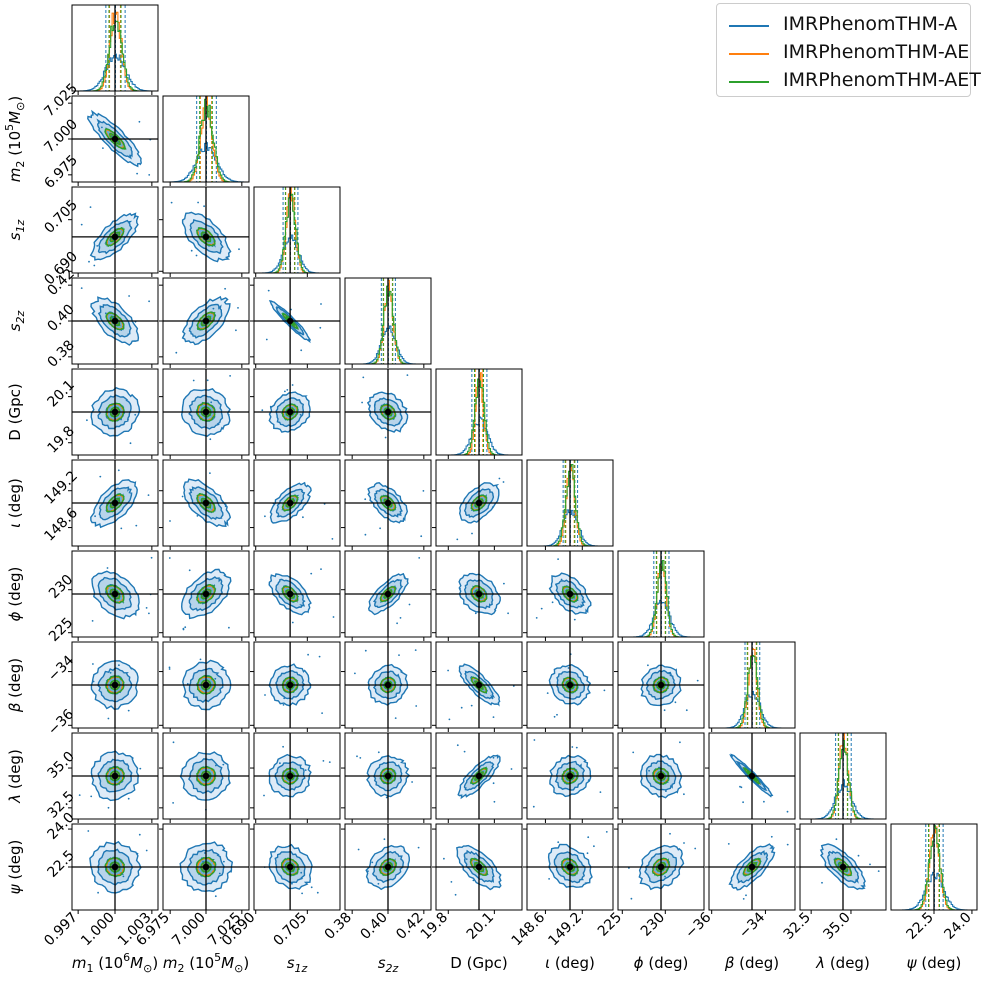 The width and height of the screenshot is (997, 988). What do you see at coordinates (752, 925) in the screenshot?
I see `x-tick-label: −34` at bounding box center [752, 925].